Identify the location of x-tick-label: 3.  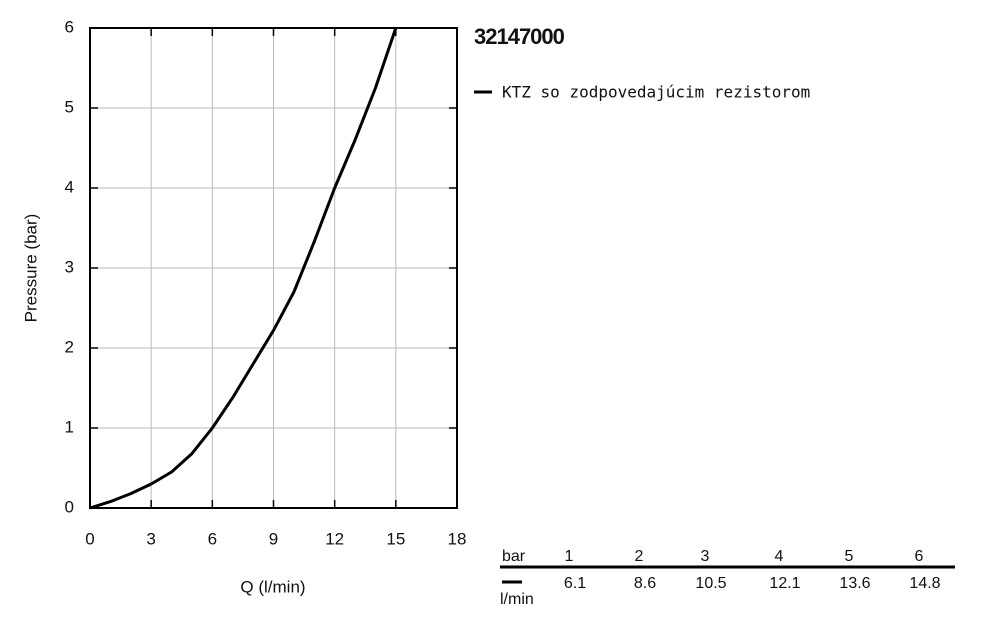
(150, 538).